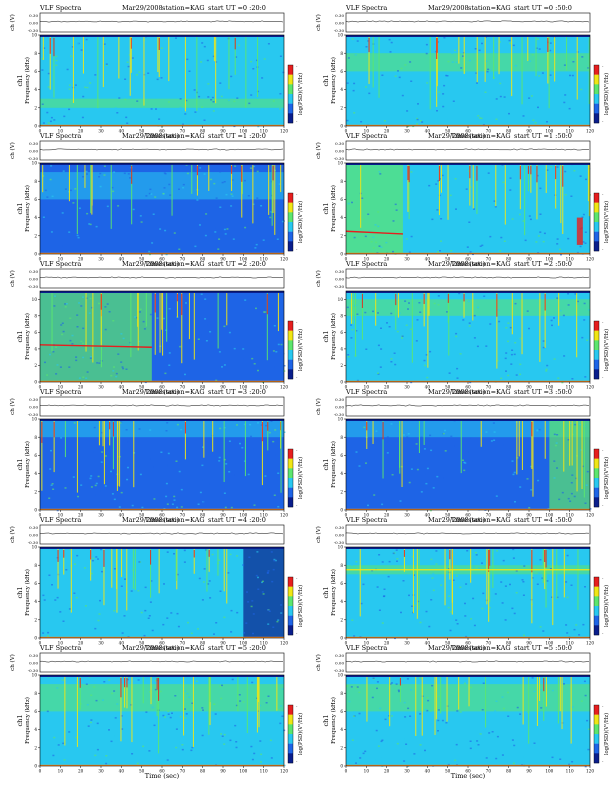 This screenshot has height=792, width=612. What do you see at coordinates (467, 661) in the screenshot?
I see `ch-trace` at bounding box center [467, 661].